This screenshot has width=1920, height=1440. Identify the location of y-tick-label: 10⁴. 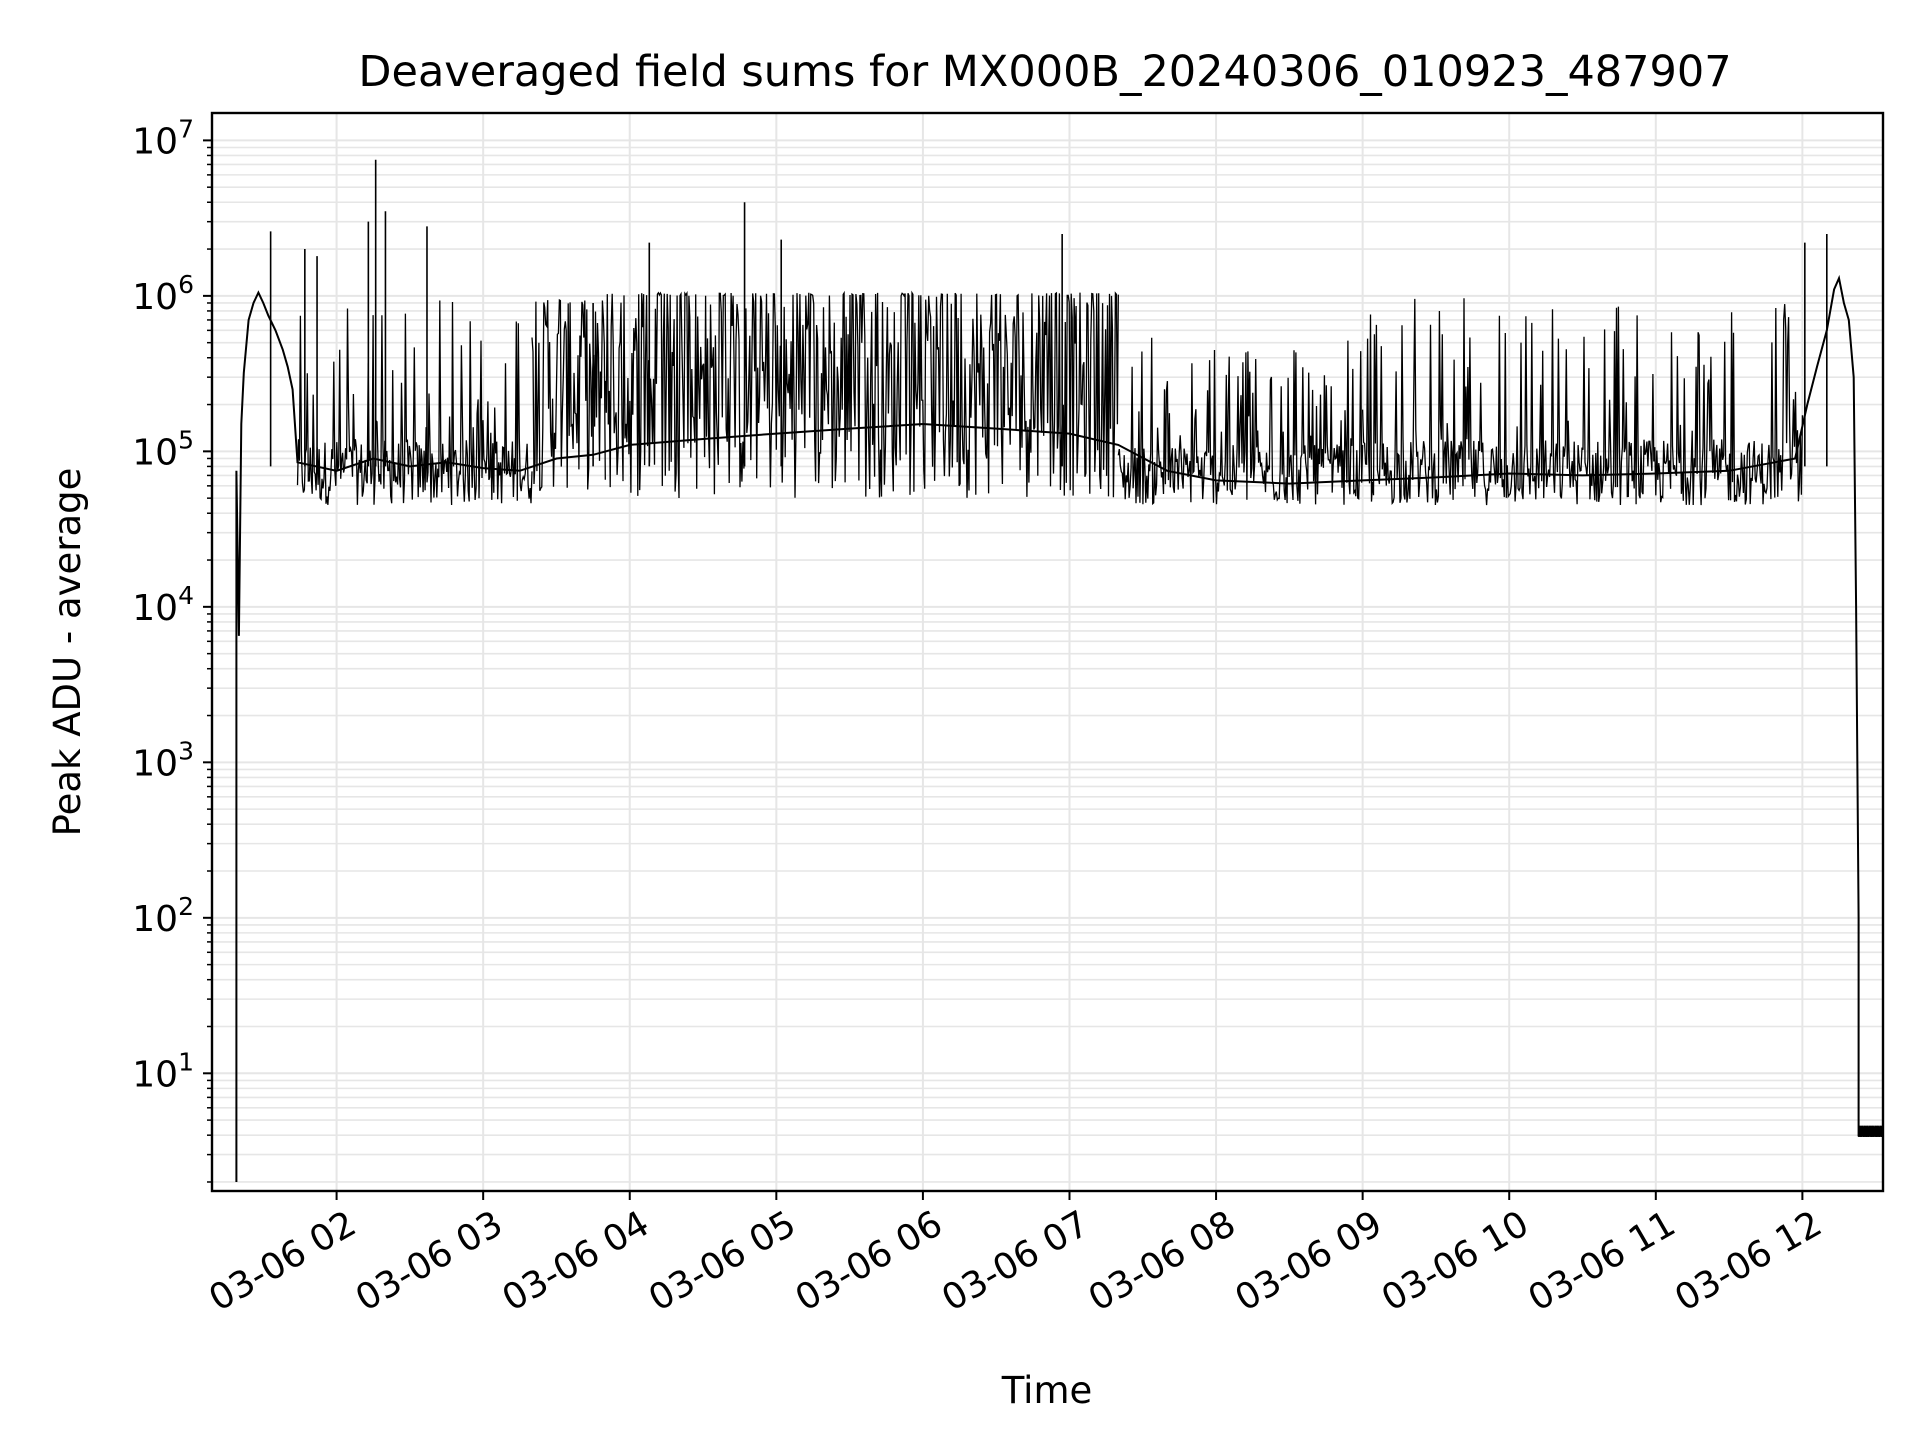
(163, 605).